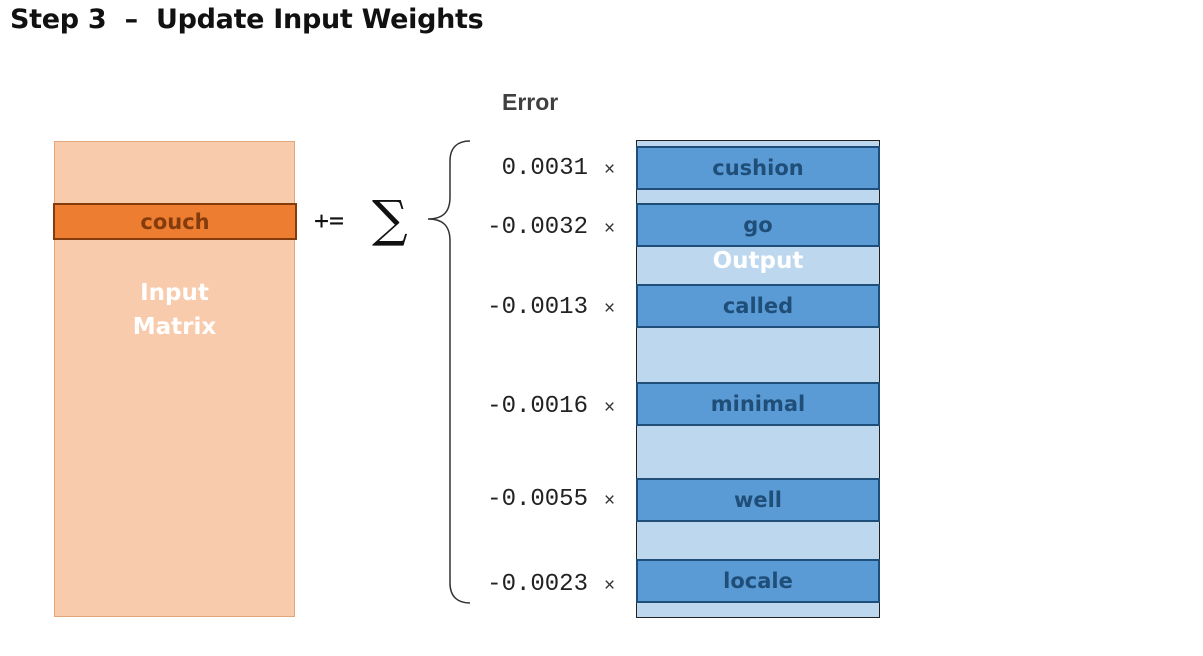 The height and width of the screenshot is (656, 1203). I want to click on error-value: -0.0016, so click(537, 406).